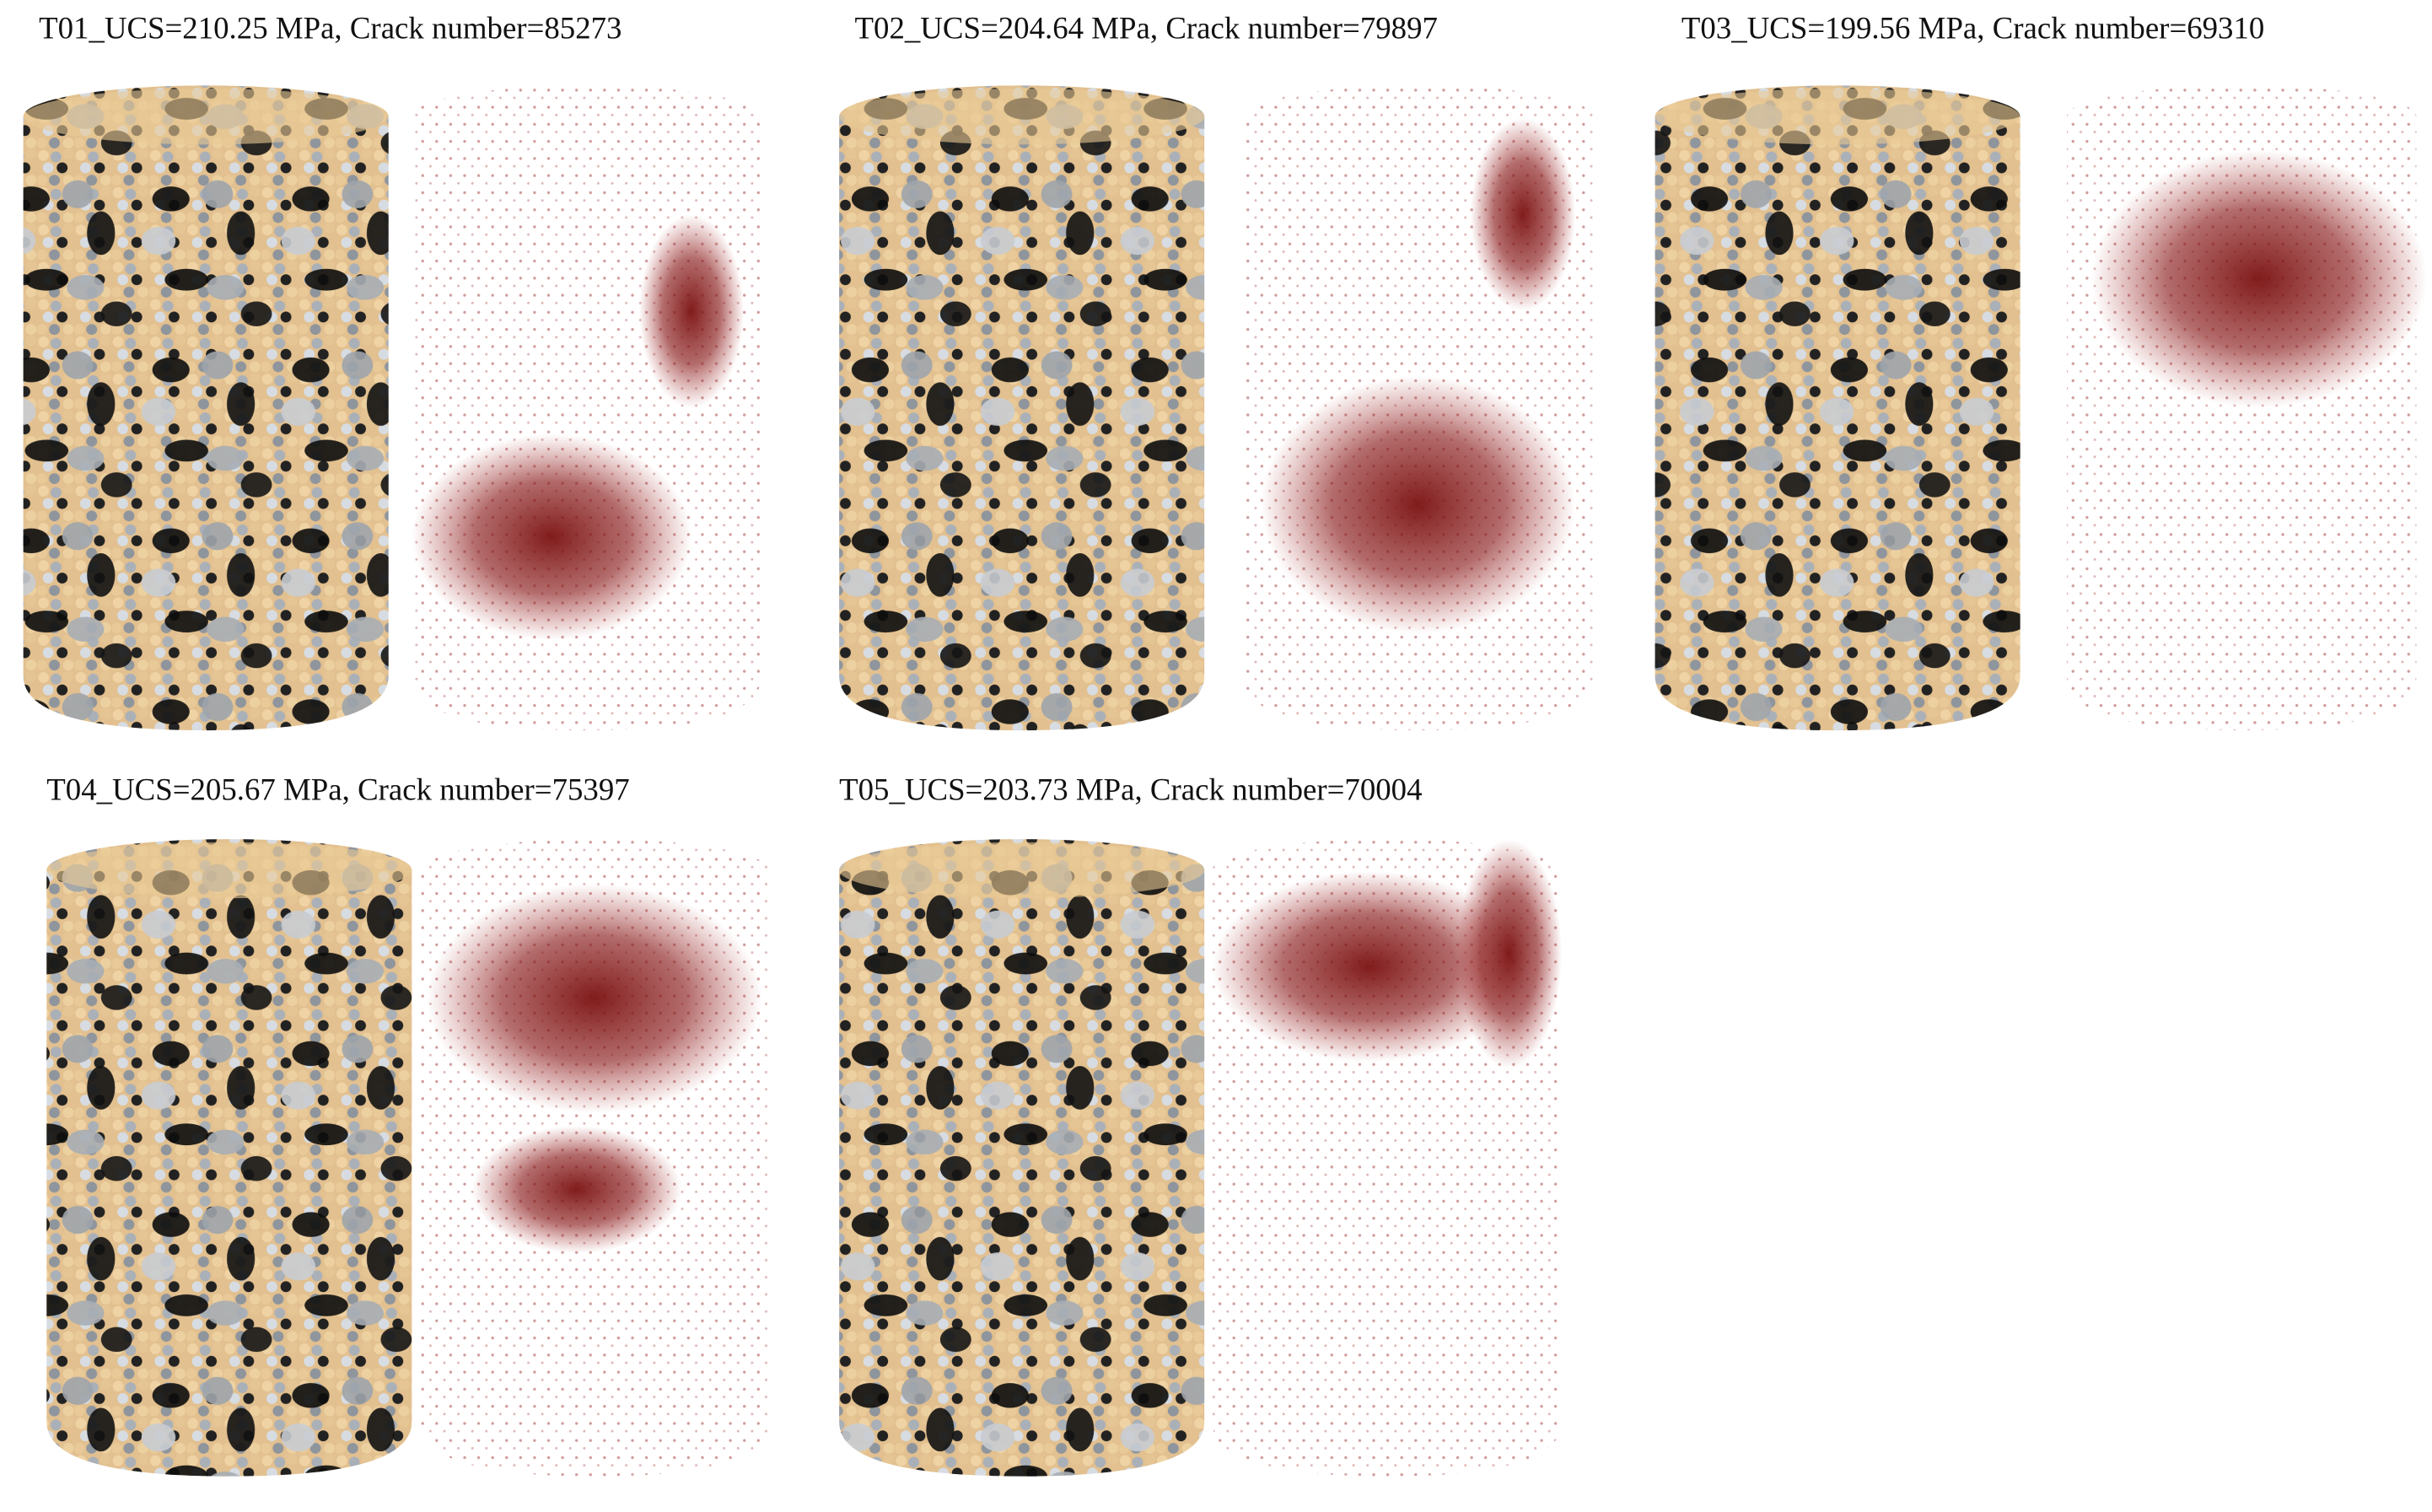  Describe the element at coordinates (337, 789) in the screenshot. I see `panel-title: T04_UCS=205.67 MPa, Crack number=75397` at that location.